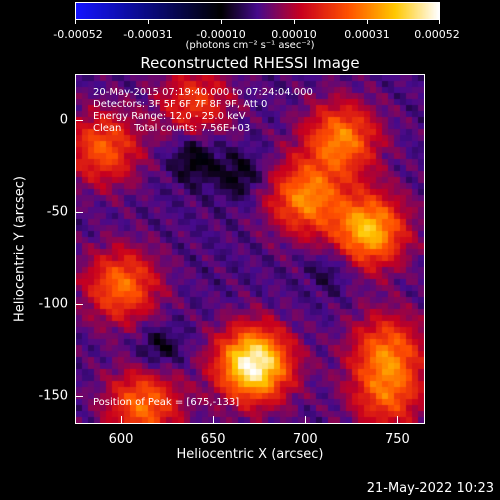  I want to click on x-tick-label: 750, so click(397, 439).